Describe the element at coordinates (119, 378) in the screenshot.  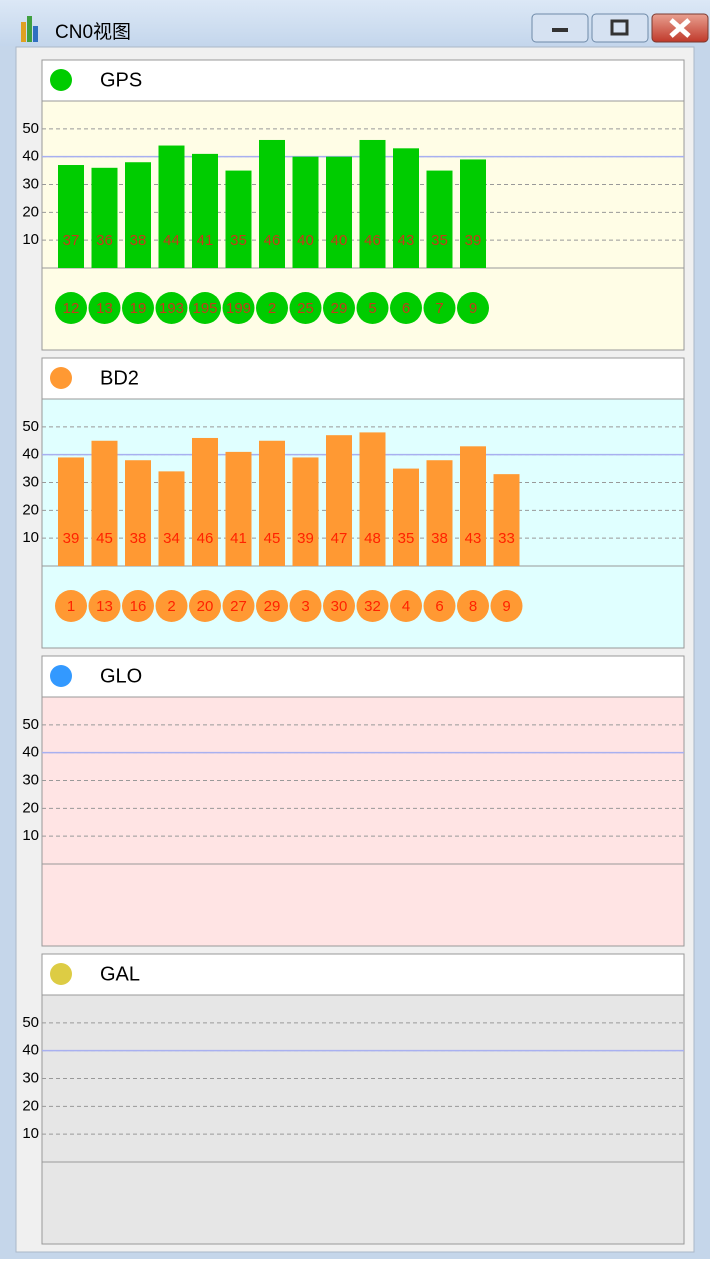
I see `legend-label: BD2` at that location.